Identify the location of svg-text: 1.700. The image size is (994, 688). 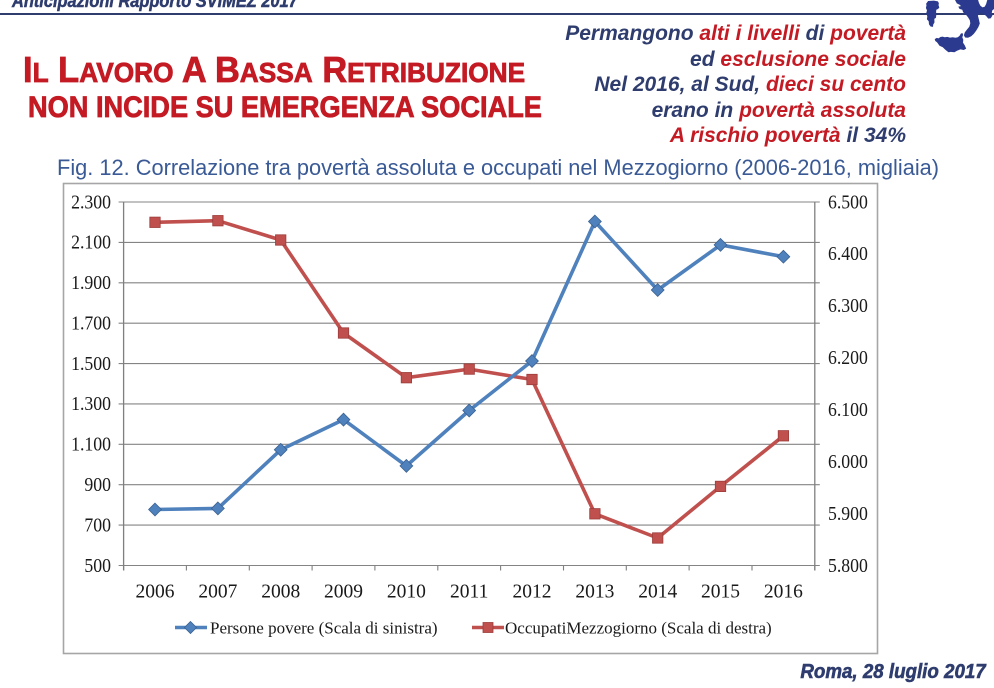
(91, 324).